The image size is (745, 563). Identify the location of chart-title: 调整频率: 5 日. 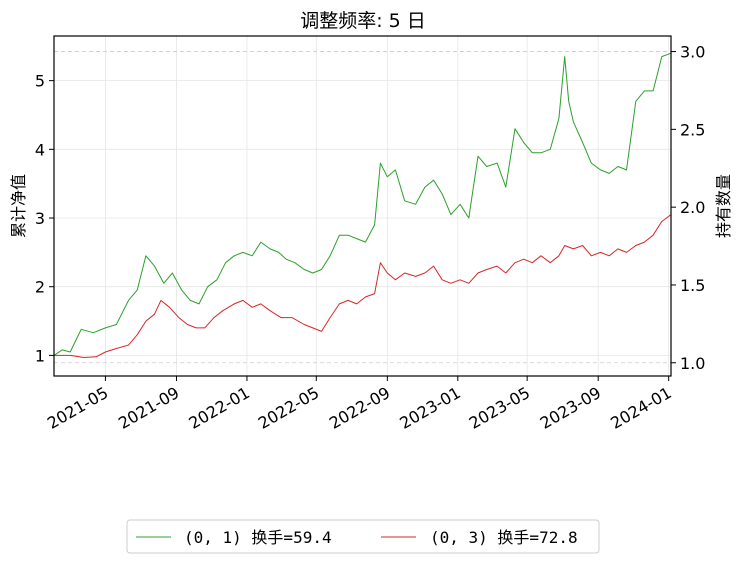
(363, 21).